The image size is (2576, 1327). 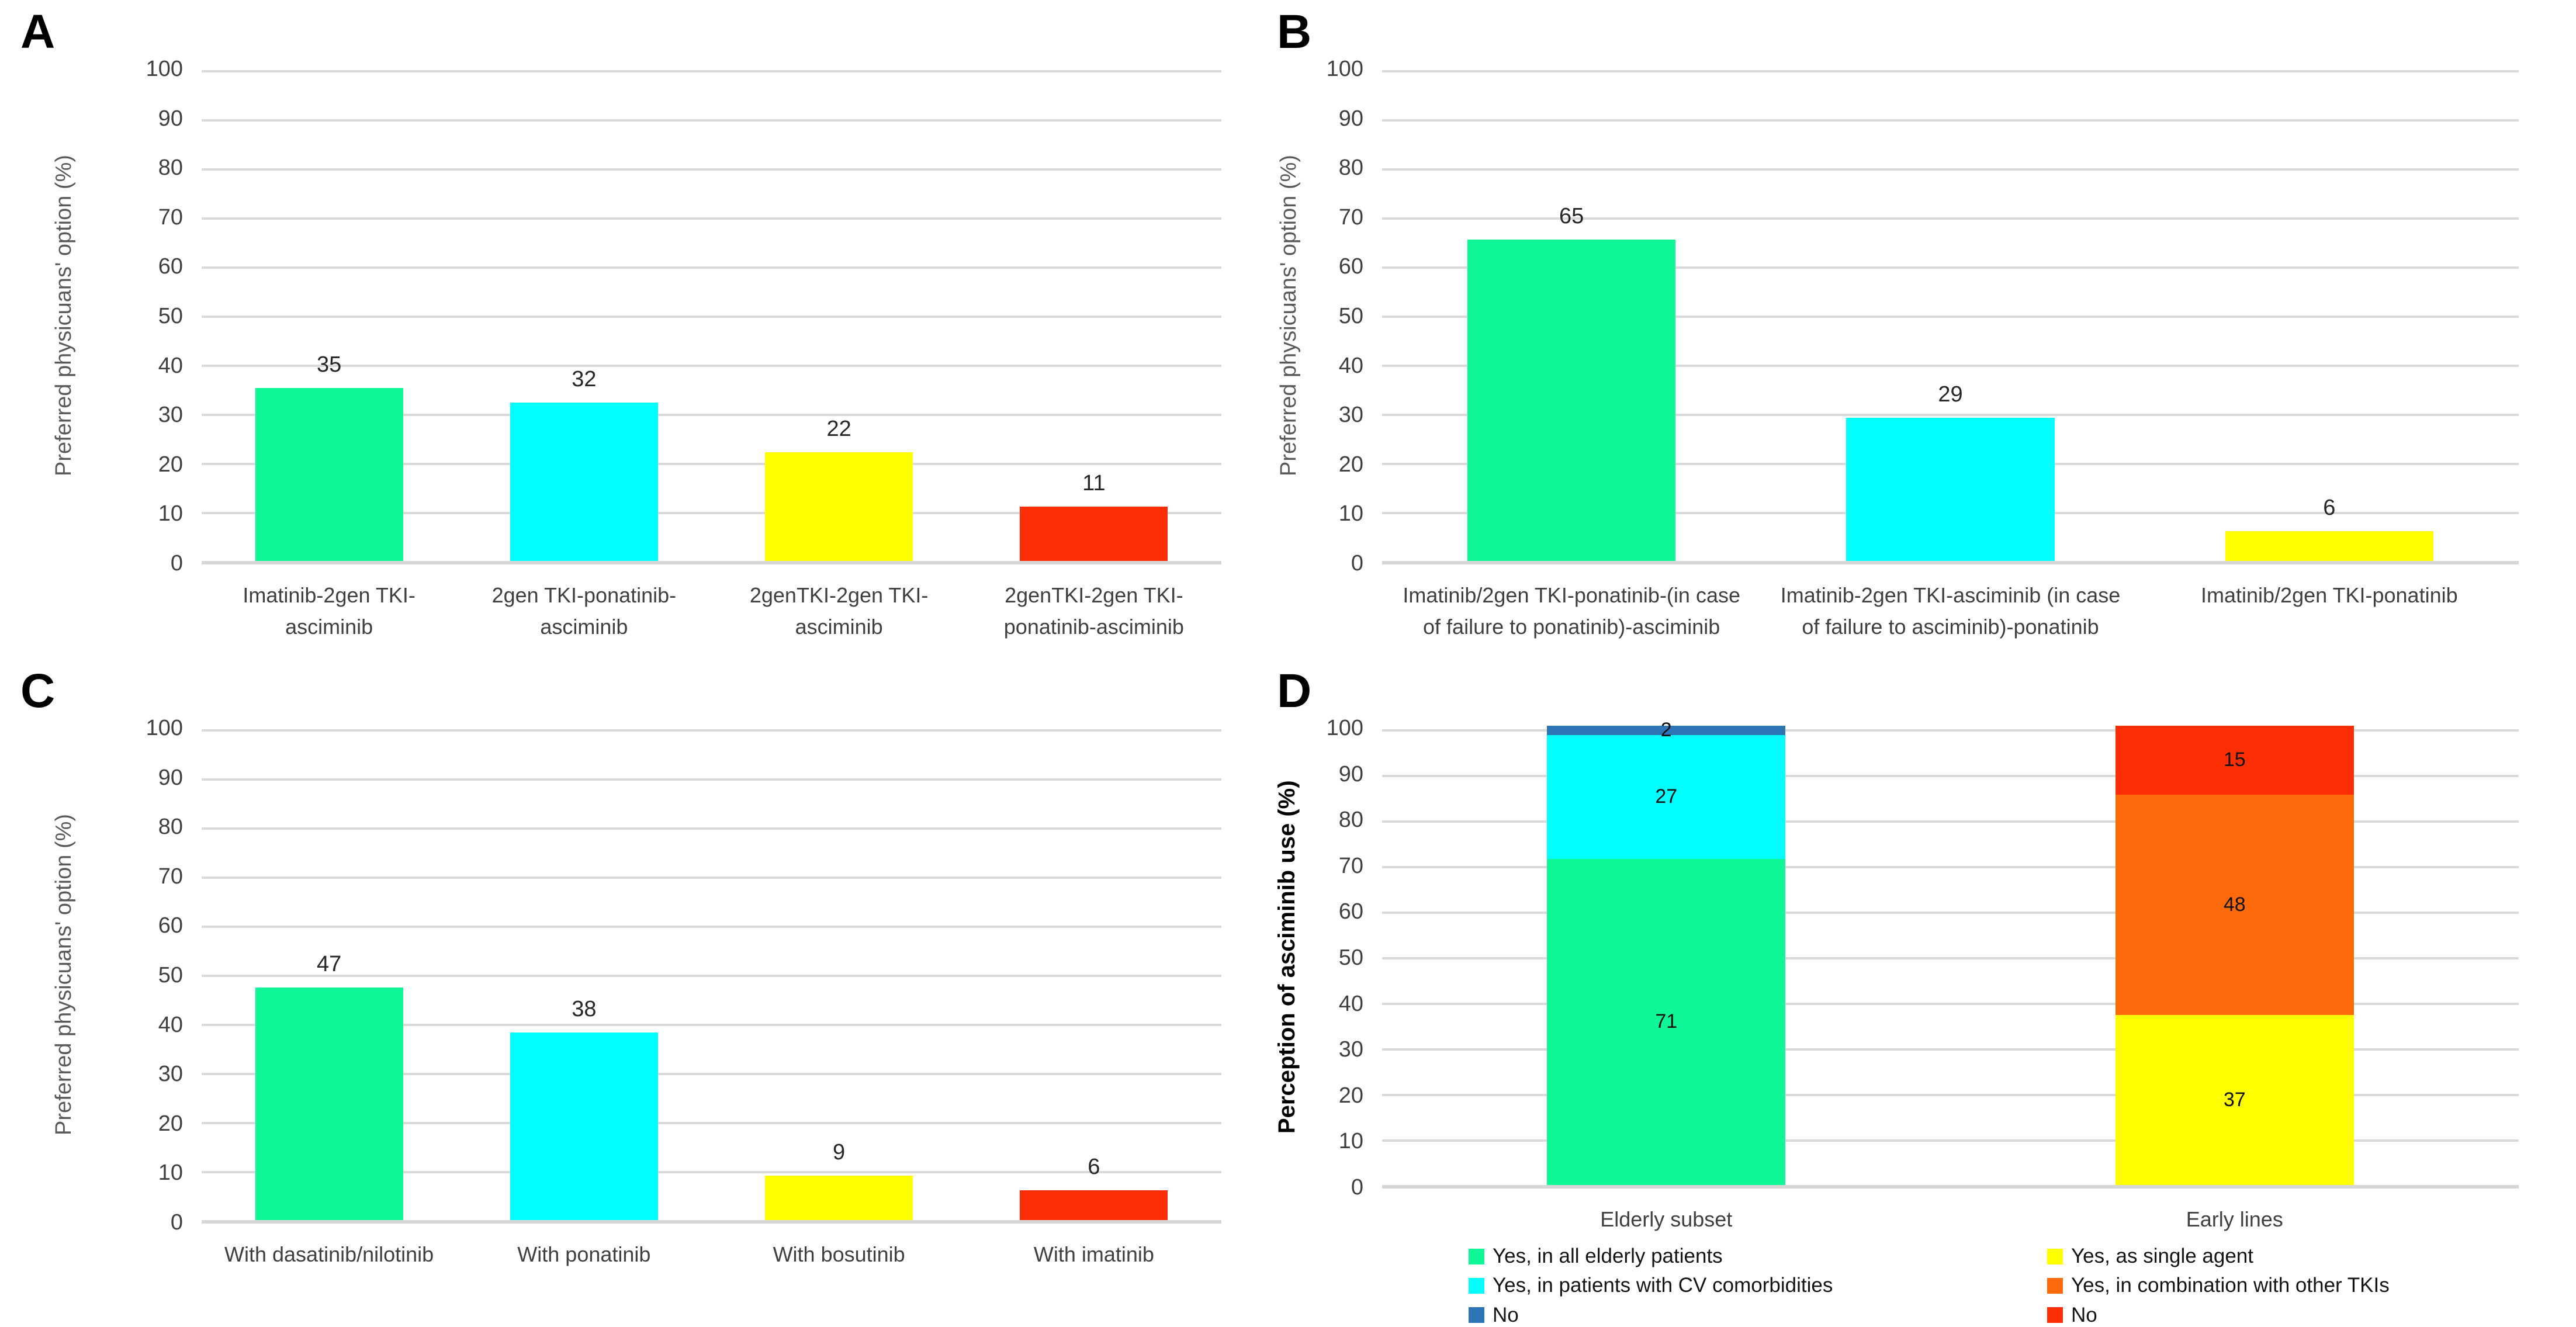 I want to click on x-category-label: With dasatinib/nilotinib, so click(x=329, y=1254).